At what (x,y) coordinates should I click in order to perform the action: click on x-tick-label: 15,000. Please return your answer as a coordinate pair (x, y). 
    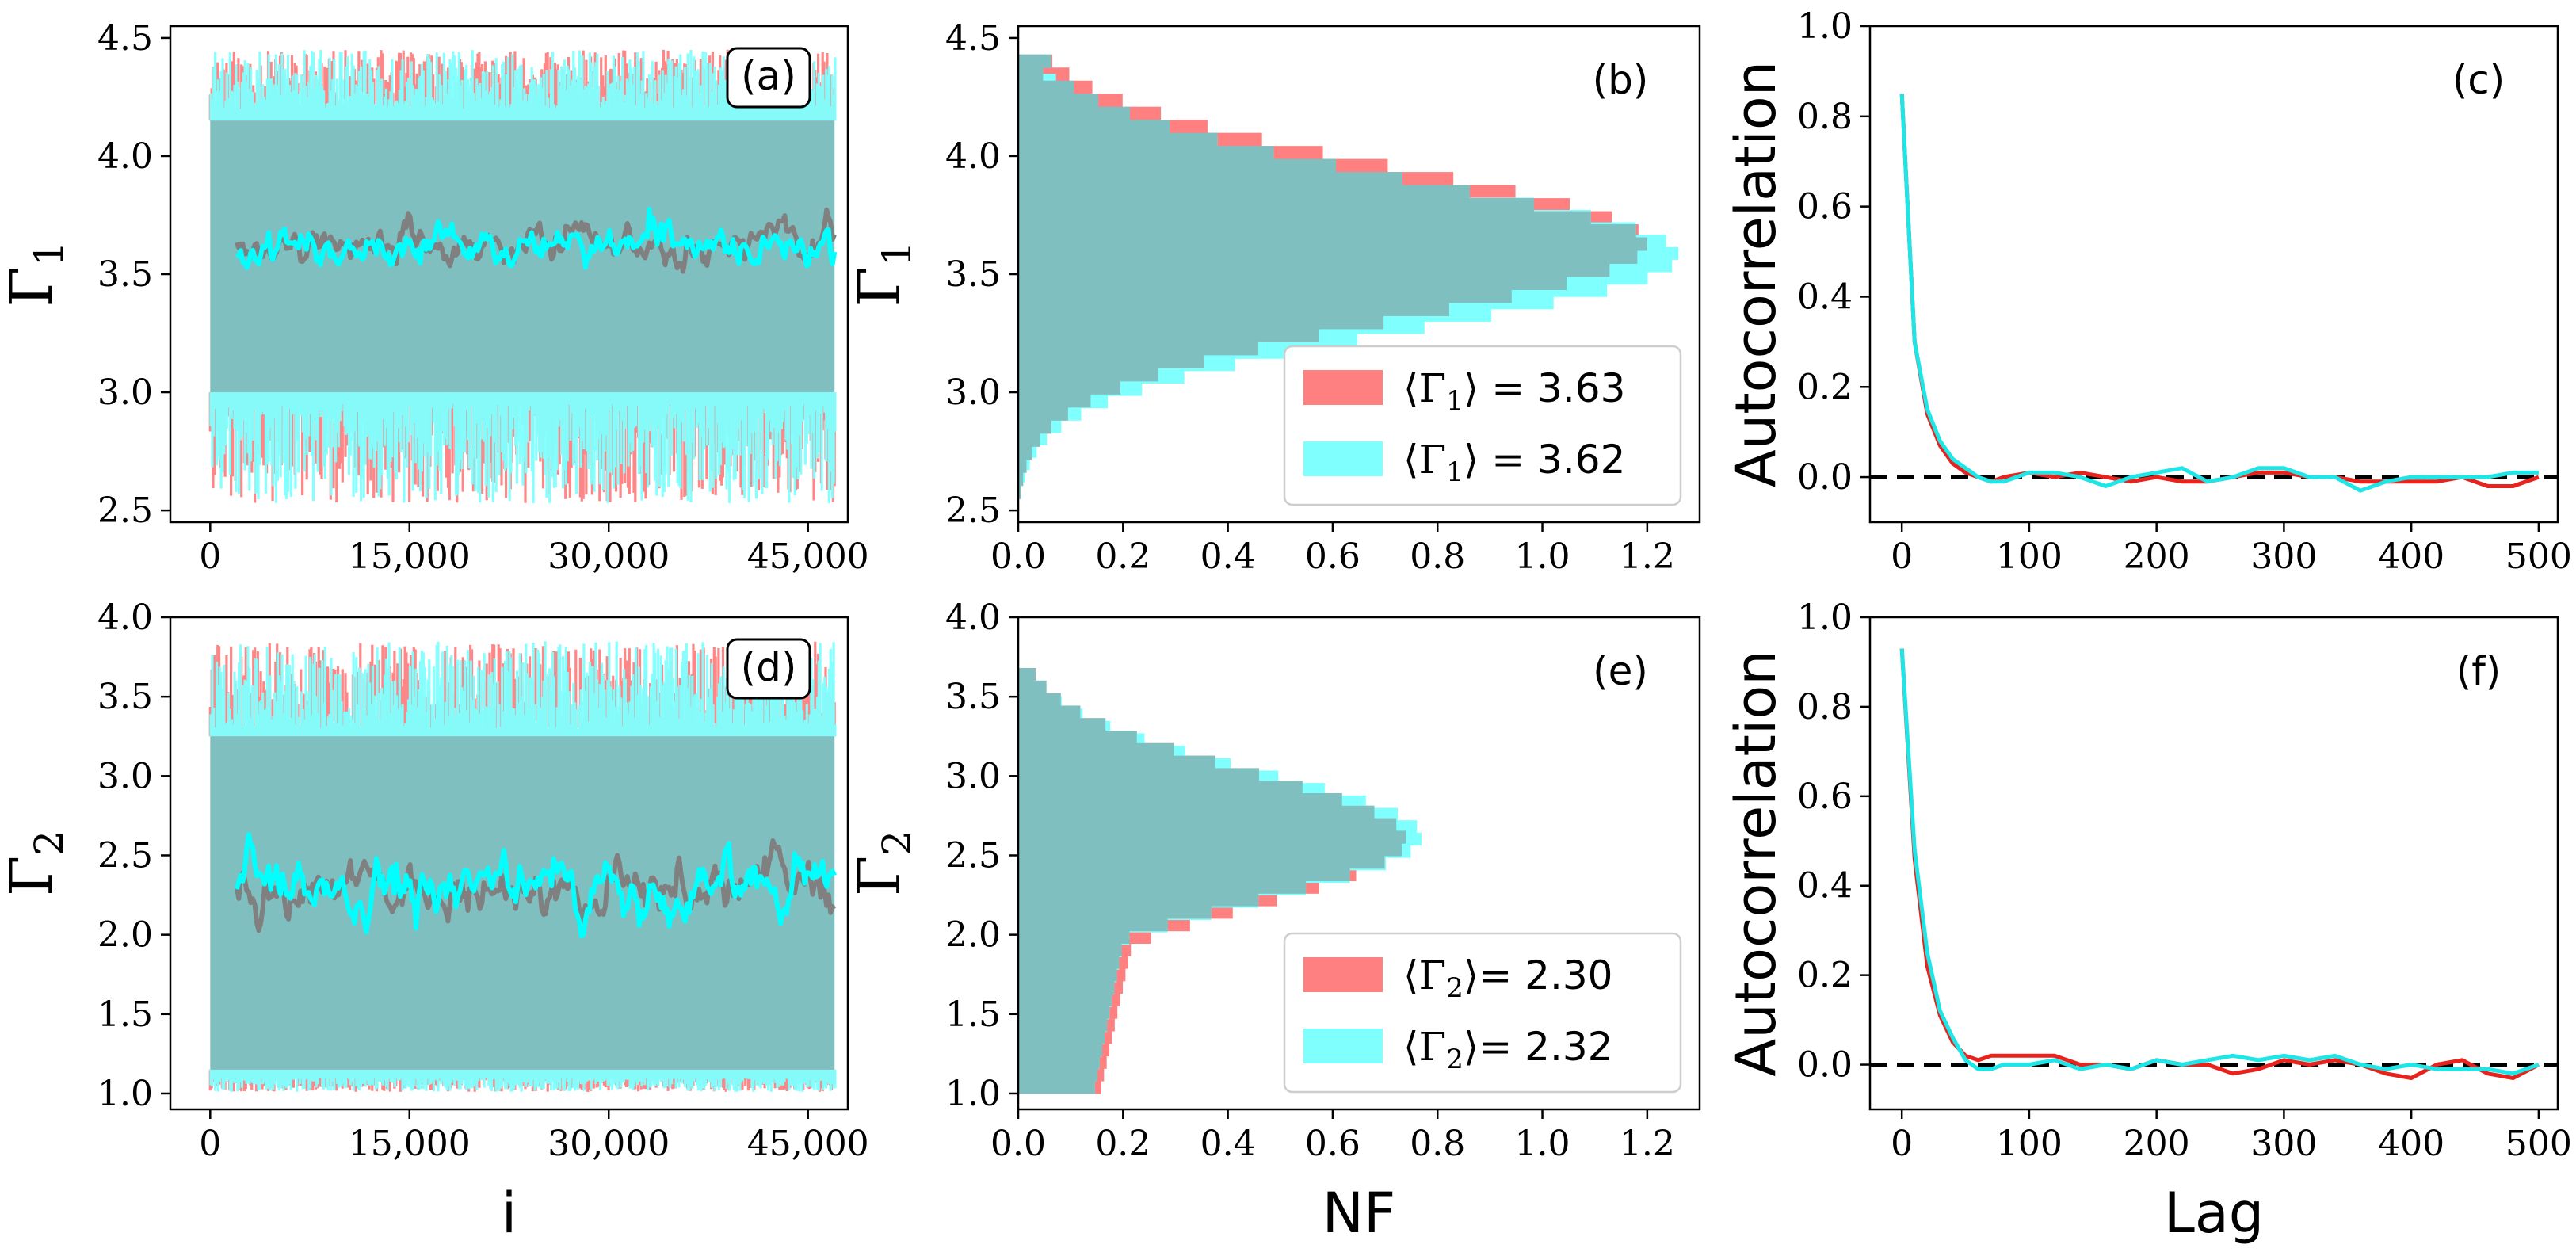
    Looking at the image, I should click on (410, 556).